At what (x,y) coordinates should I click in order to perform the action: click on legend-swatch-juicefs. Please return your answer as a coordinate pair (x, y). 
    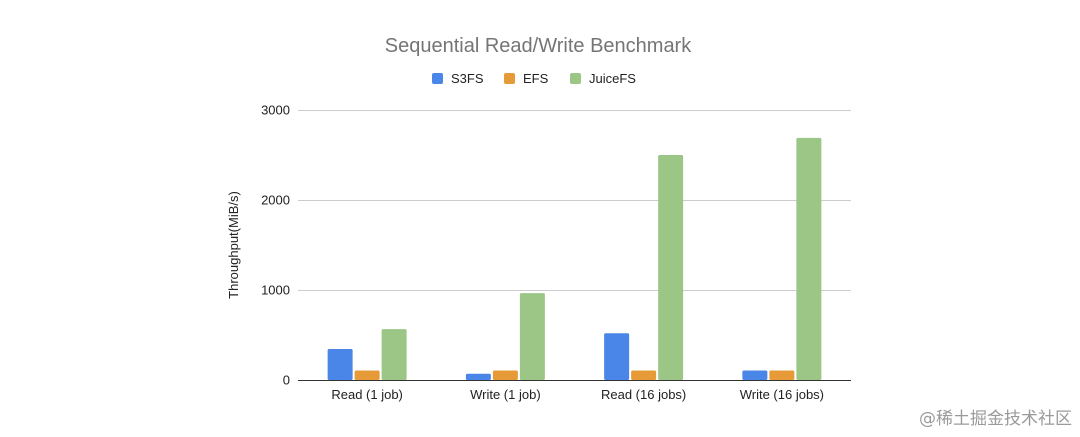
    Looking at the image, I should click on (575, 78).